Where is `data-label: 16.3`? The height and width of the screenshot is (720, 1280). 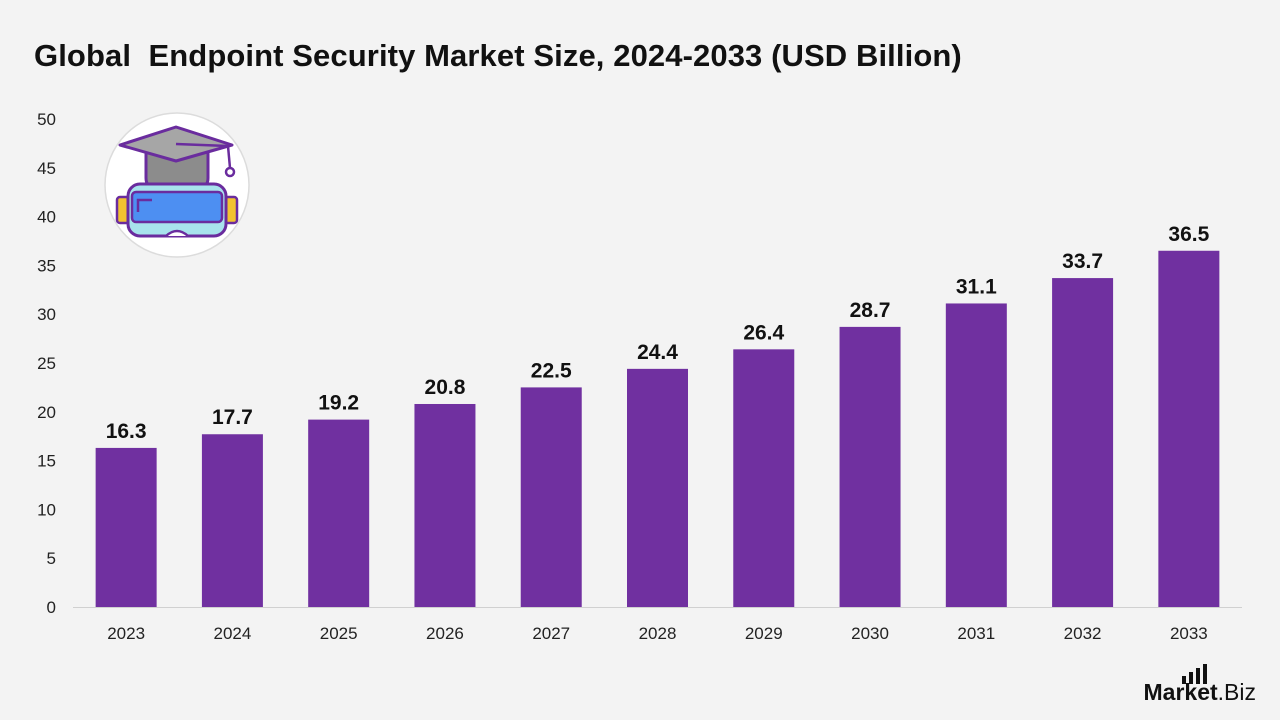 data-label: 16.3 is located at coordinates (126, 431).